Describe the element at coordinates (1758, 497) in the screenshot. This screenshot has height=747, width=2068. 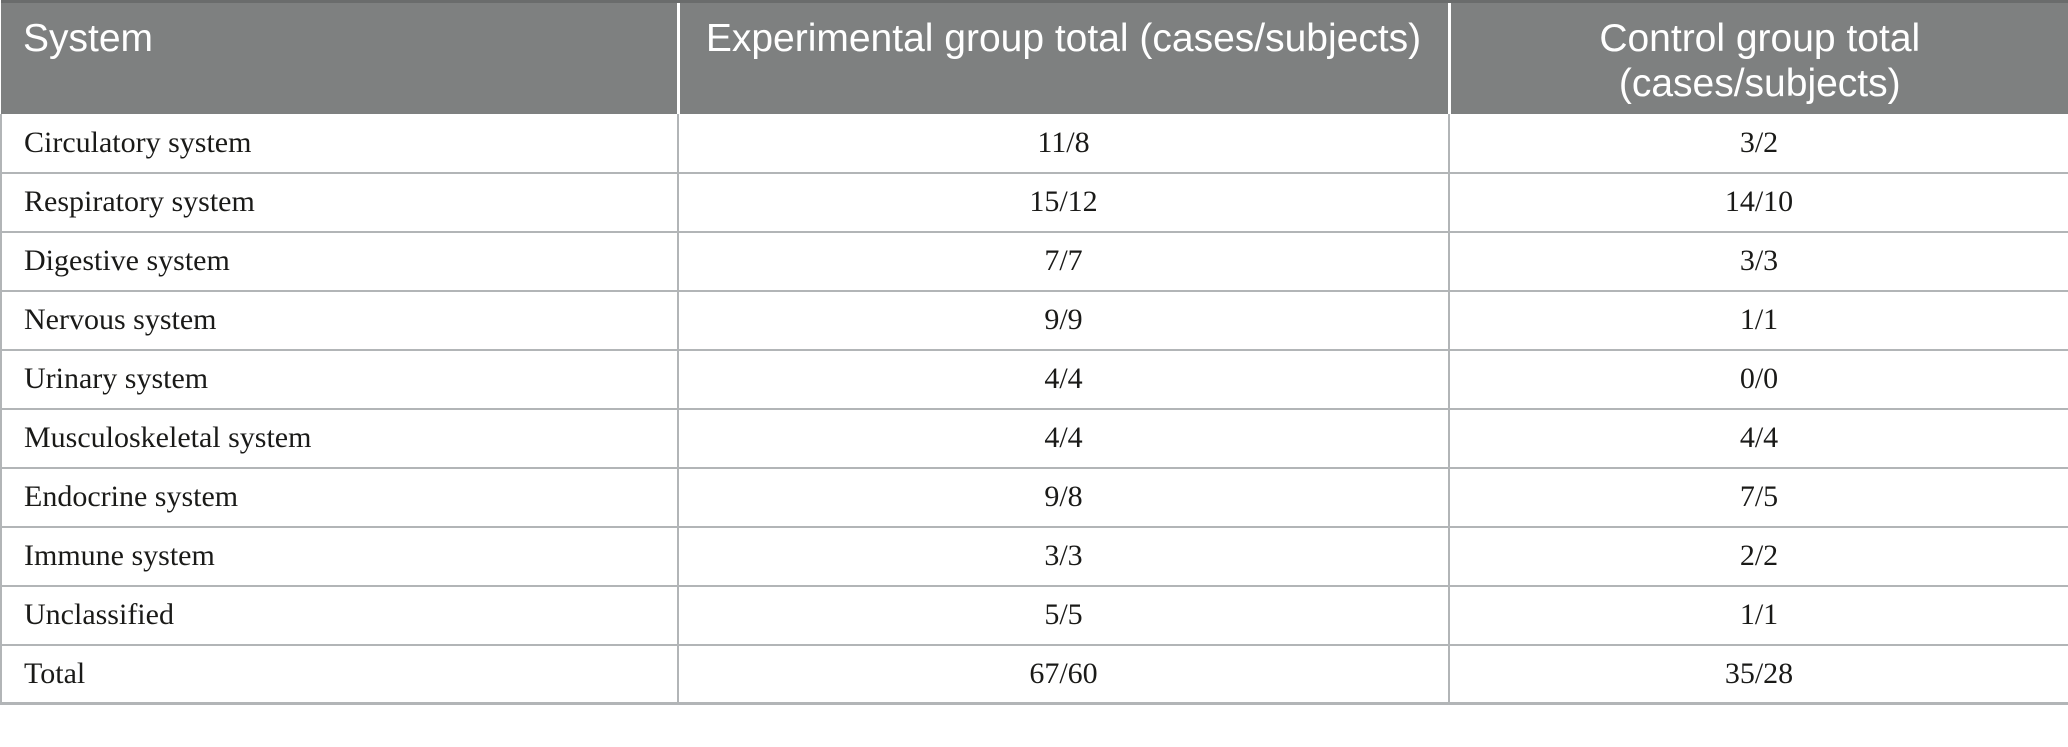
I see `cell-control: 7/5` at that location.